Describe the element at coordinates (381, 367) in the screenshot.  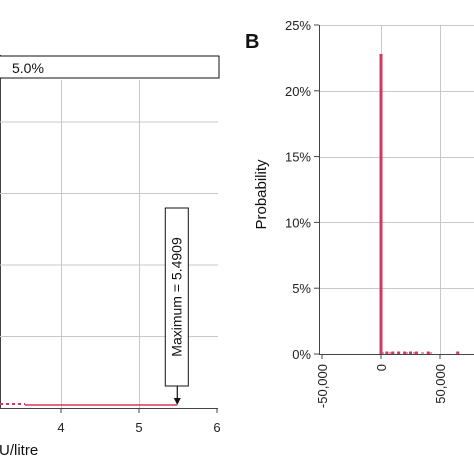
I see `x-tick-label: 0` at that location.